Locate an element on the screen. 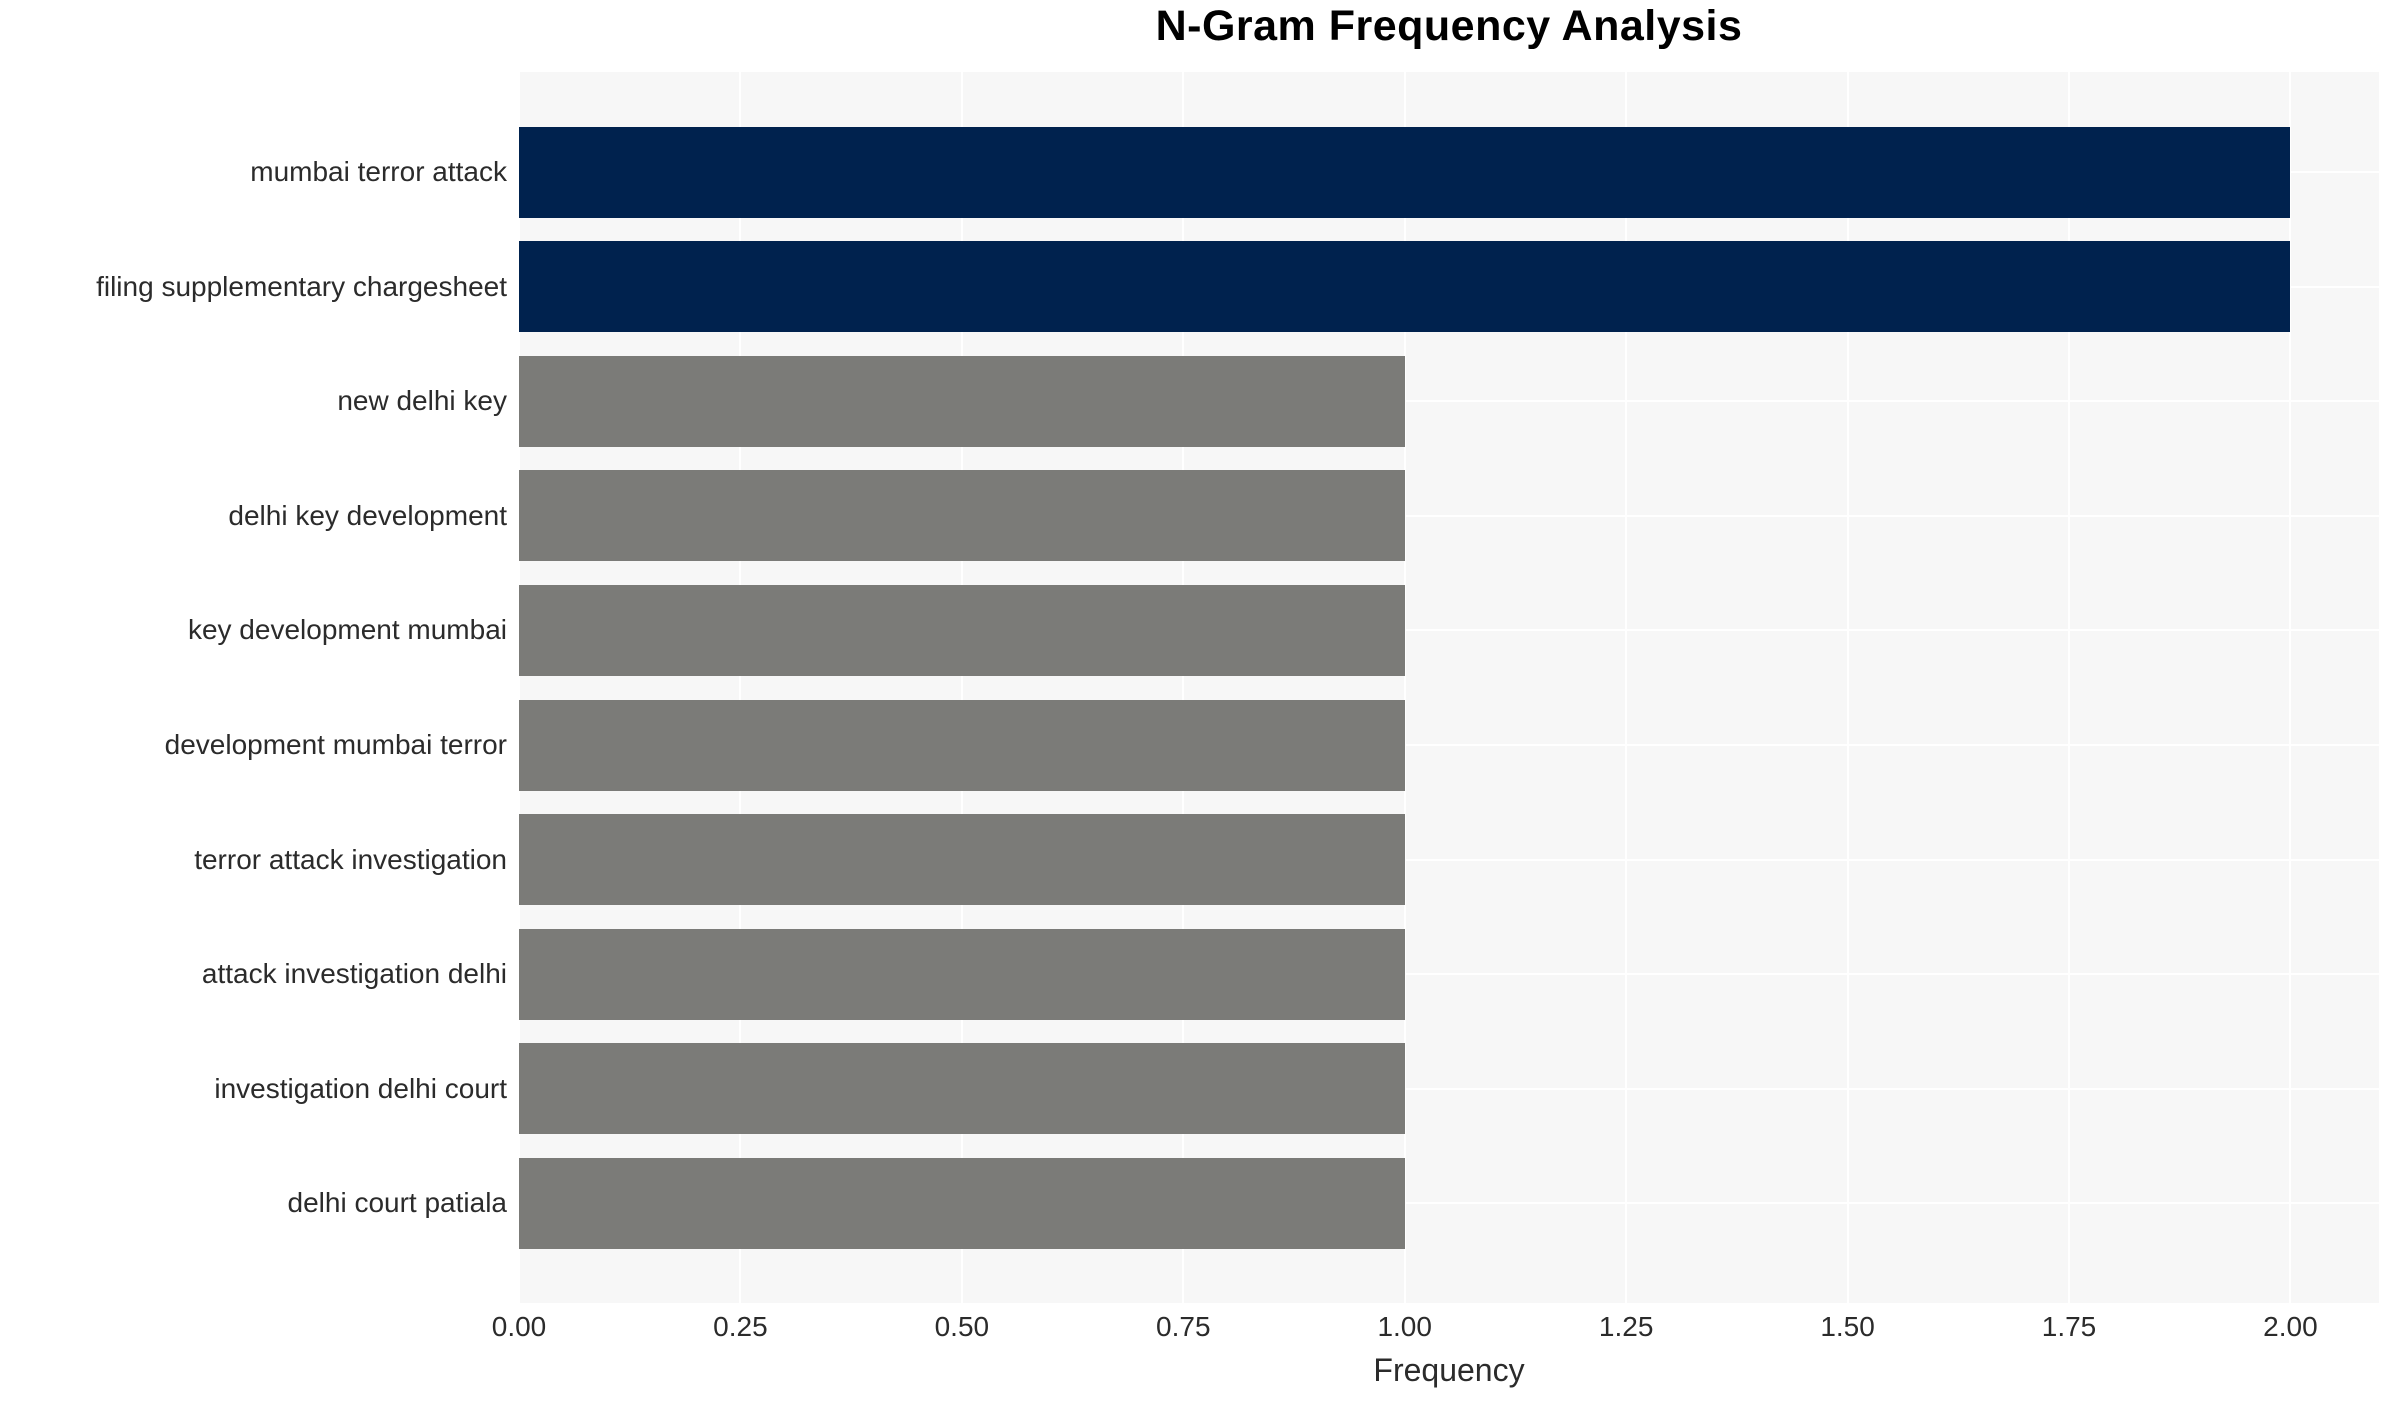 Image resolution: width=2399 pixels, height=1402 pixels. bar-development-mumbai-terror is located at coordinates (962, 745).